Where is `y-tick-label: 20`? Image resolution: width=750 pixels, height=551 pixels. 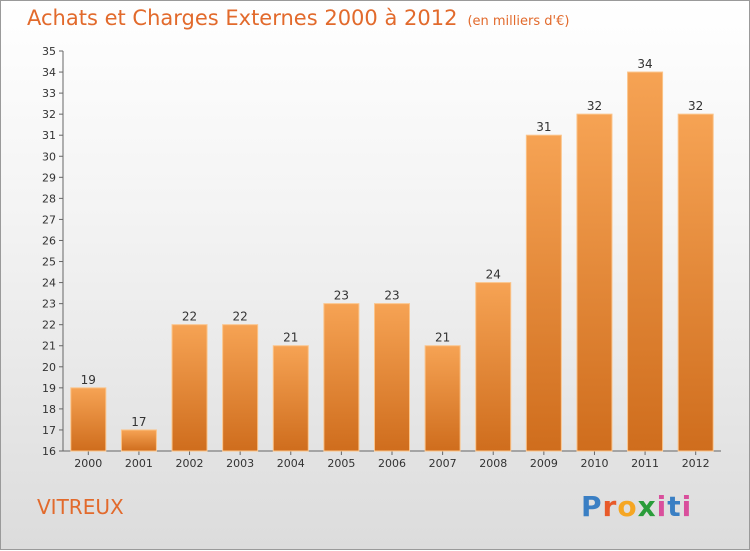 y-tick-label: 20 is located at coordinates (49, 367).